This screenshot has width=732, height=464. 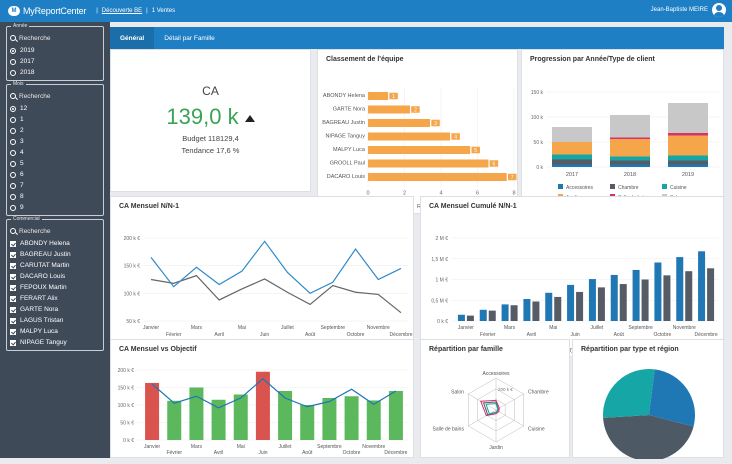 I want to click on month-option: 6, so click(x=55, y=174).